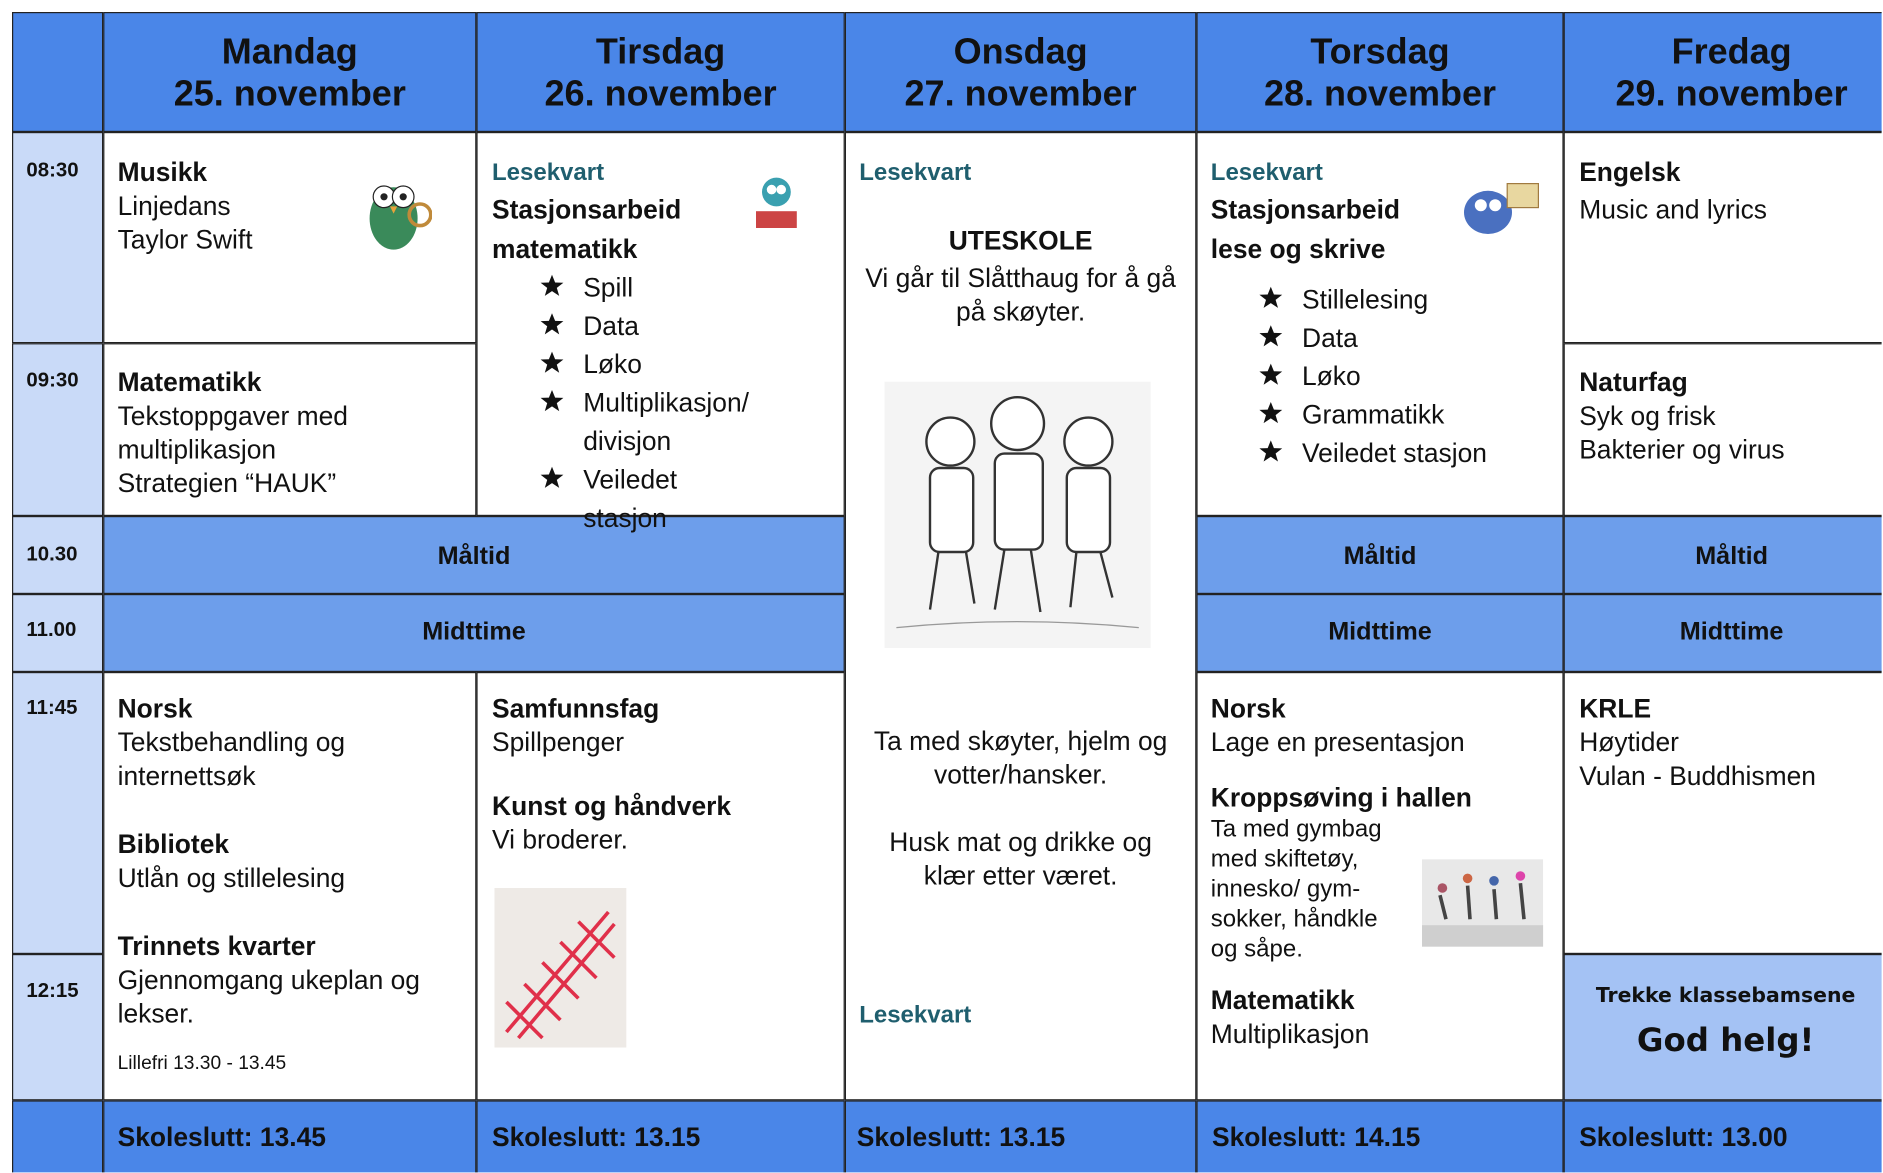  I want to click on station-text: Veiledet stasjon, so click(1394, 453).